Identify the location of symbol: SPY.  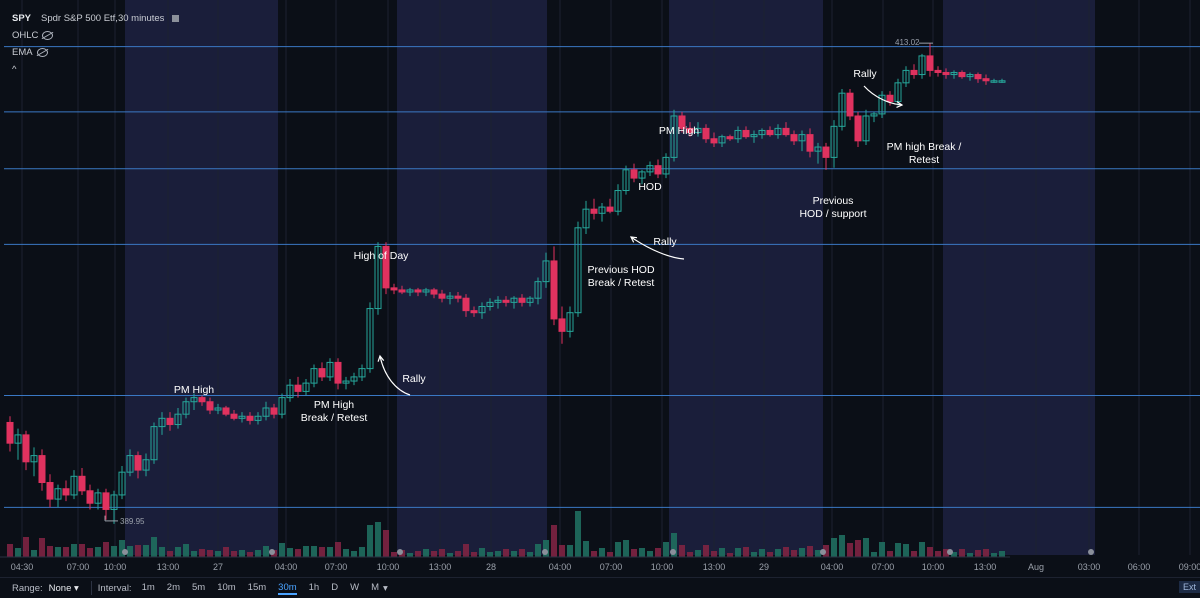
(22, 18).